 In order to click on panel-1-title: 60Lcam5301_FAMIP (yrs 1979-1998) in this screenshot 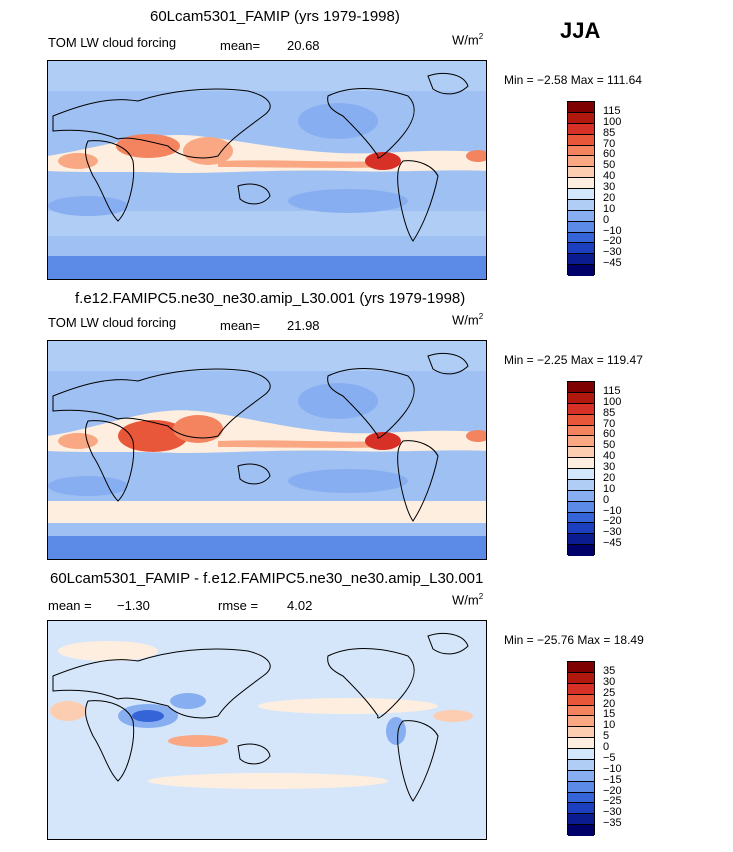, I will do `click(275, 16)`.